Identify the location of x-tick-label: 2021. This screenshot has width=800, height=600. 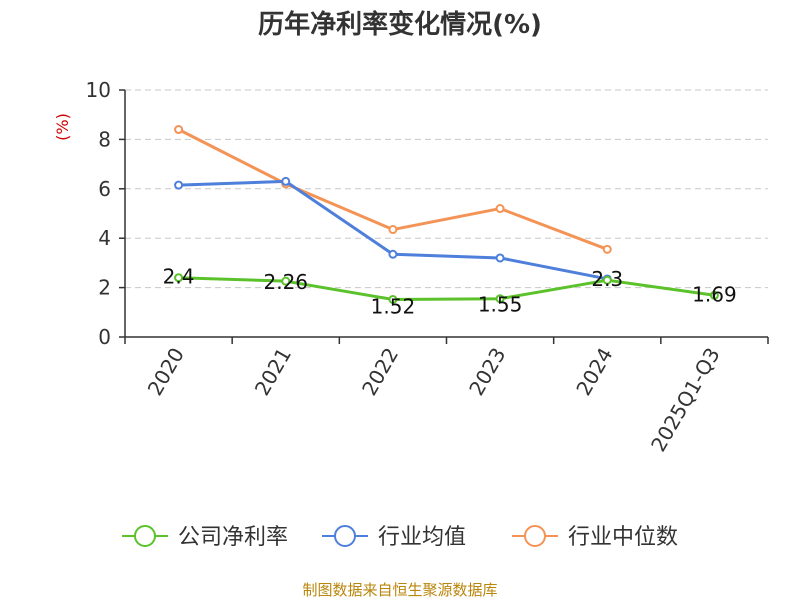
(273, 372).